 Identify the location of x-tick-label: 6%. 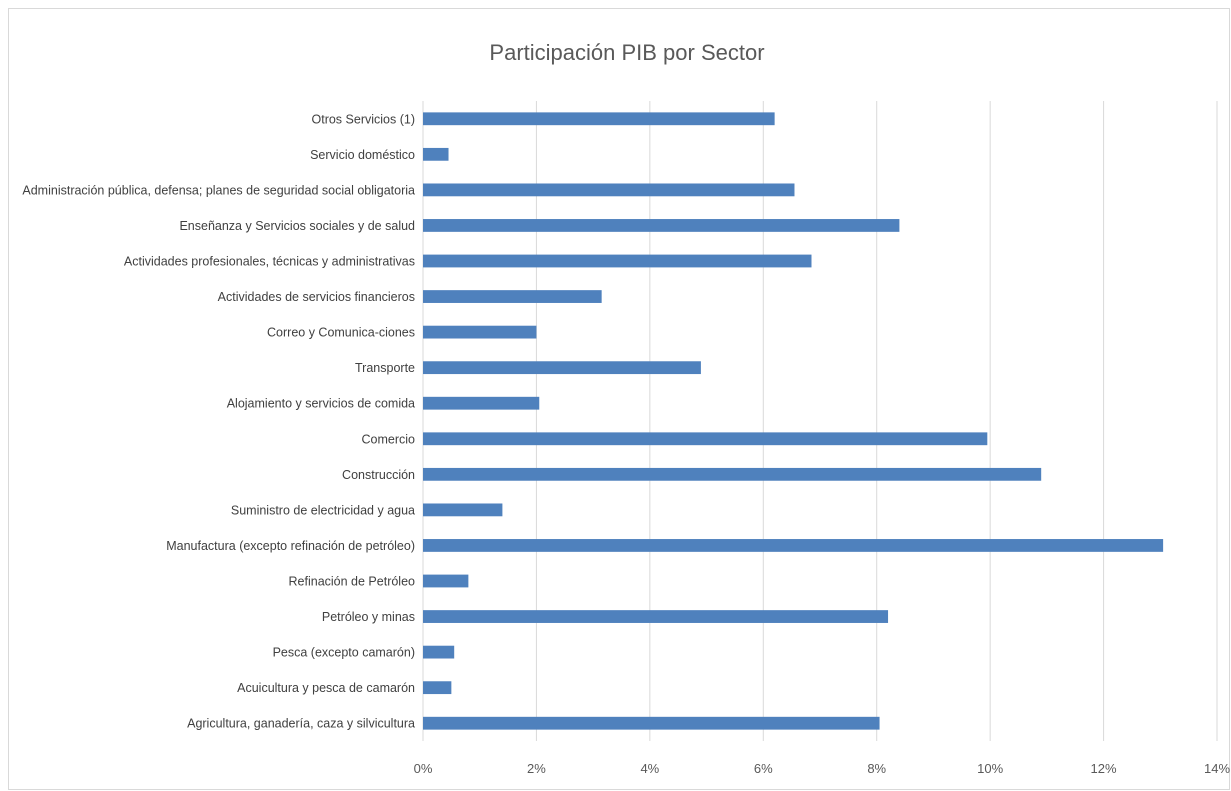
(763, 768).